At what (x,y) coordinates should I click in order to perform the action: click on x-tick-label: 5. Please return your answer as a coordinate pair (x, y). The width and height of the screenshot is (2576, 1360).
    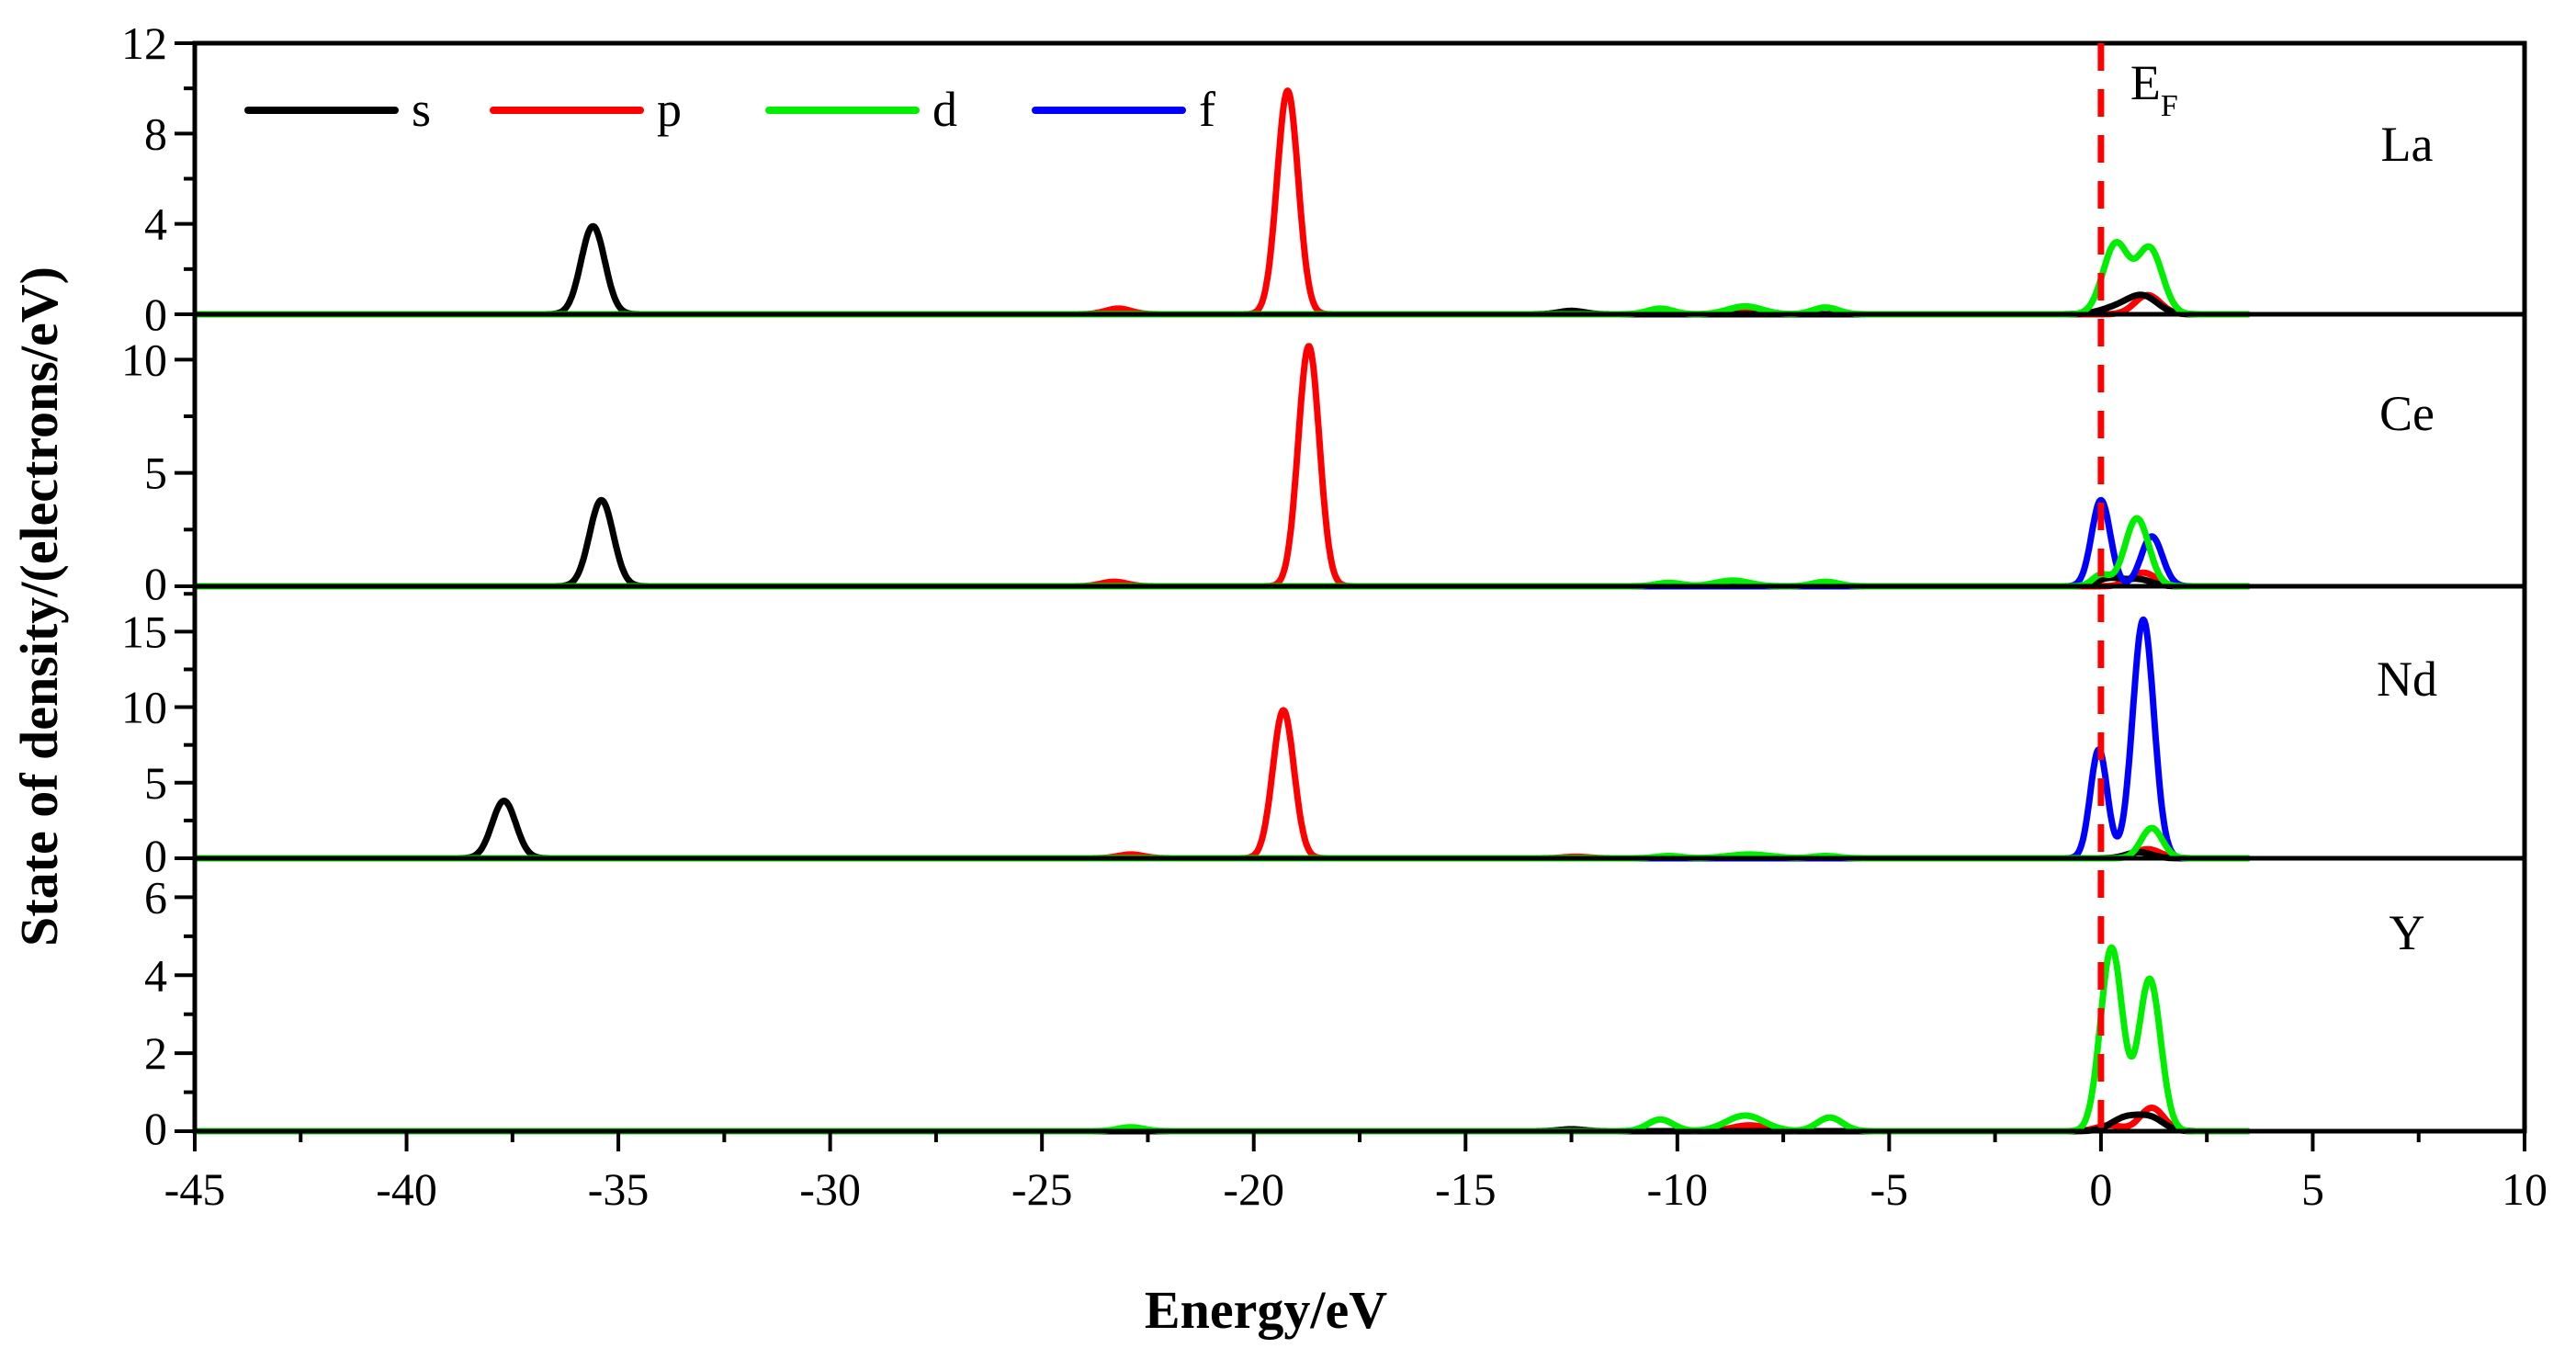
    Looking at the image, I should click on (2312, 1189).